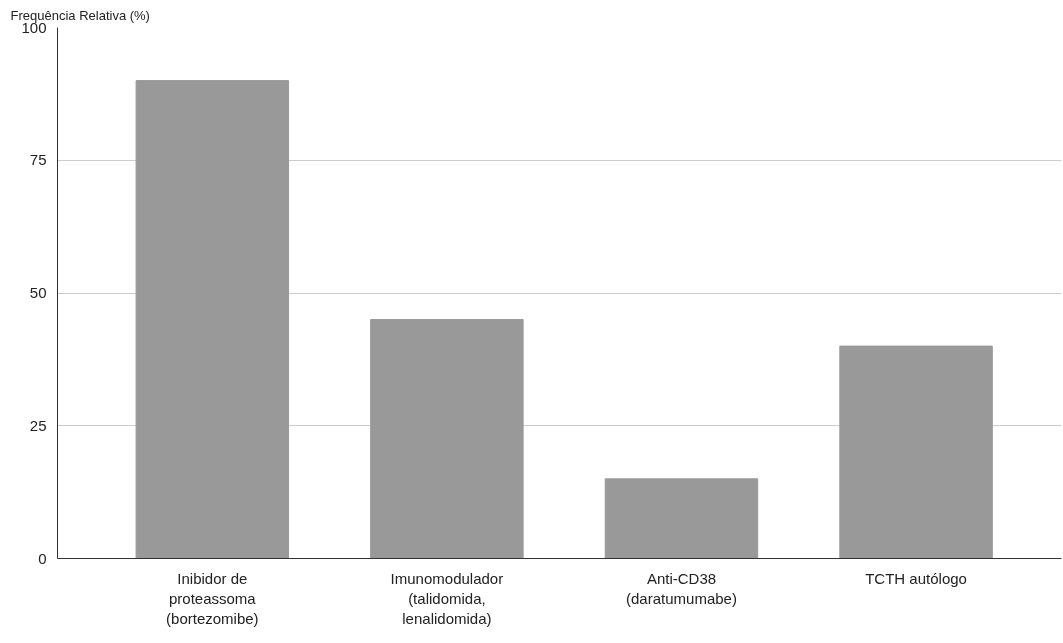 The width and height of the screenshot is (1063, 643). I want to click on x-tick-label: Imunomodulador (talidomida, lenalidomida), so click(447, 598).